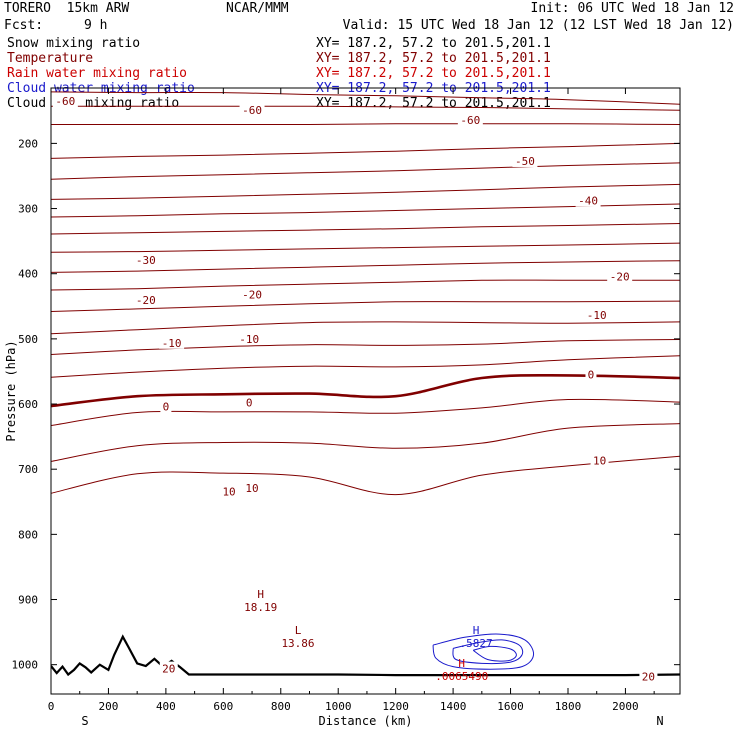 Image resolution: width=740 pixels, height=740 pixels. Describe the element at coordinates (50, 58) in the screenshot. I see `legend-temperature-field: Temperature` at that location.